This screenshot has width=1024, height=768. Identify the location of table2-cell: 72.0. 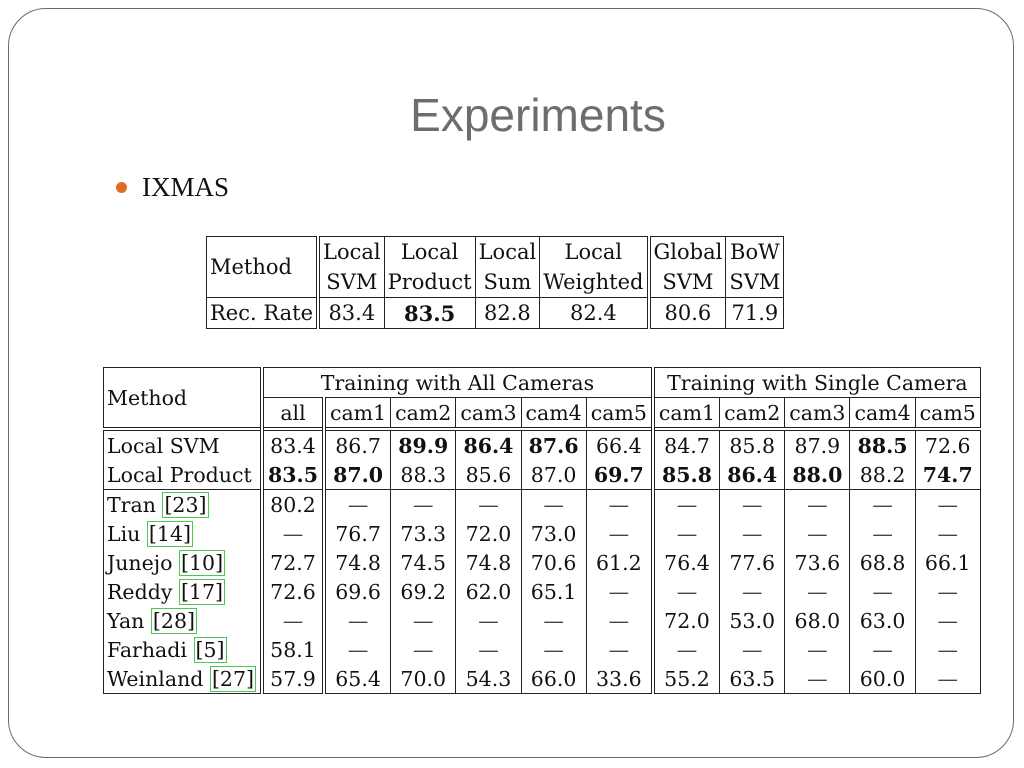
(488, 533).